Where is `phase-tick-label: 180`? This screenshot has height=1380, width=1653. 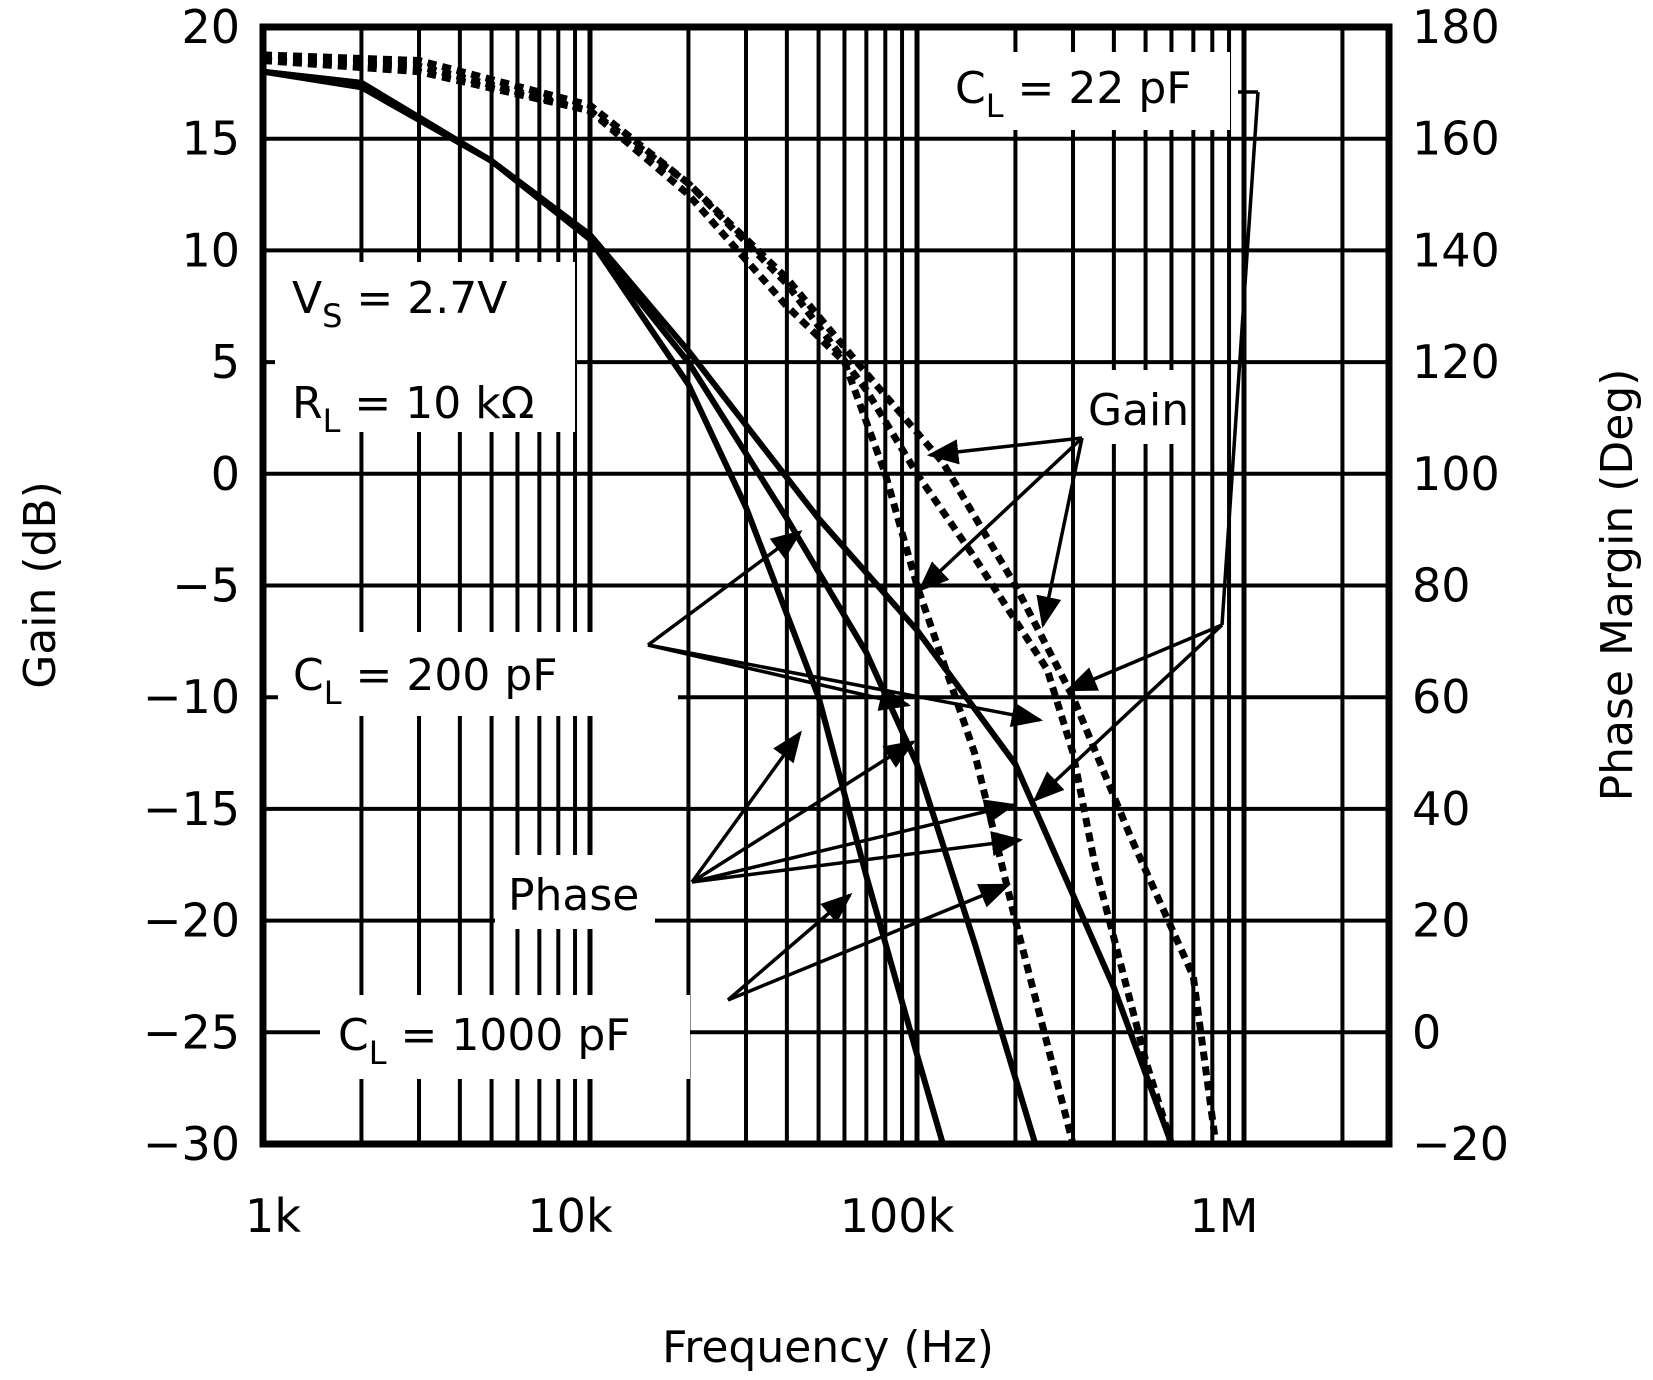
phase-tick-label: 180 is located at coordinates (1456, 27).